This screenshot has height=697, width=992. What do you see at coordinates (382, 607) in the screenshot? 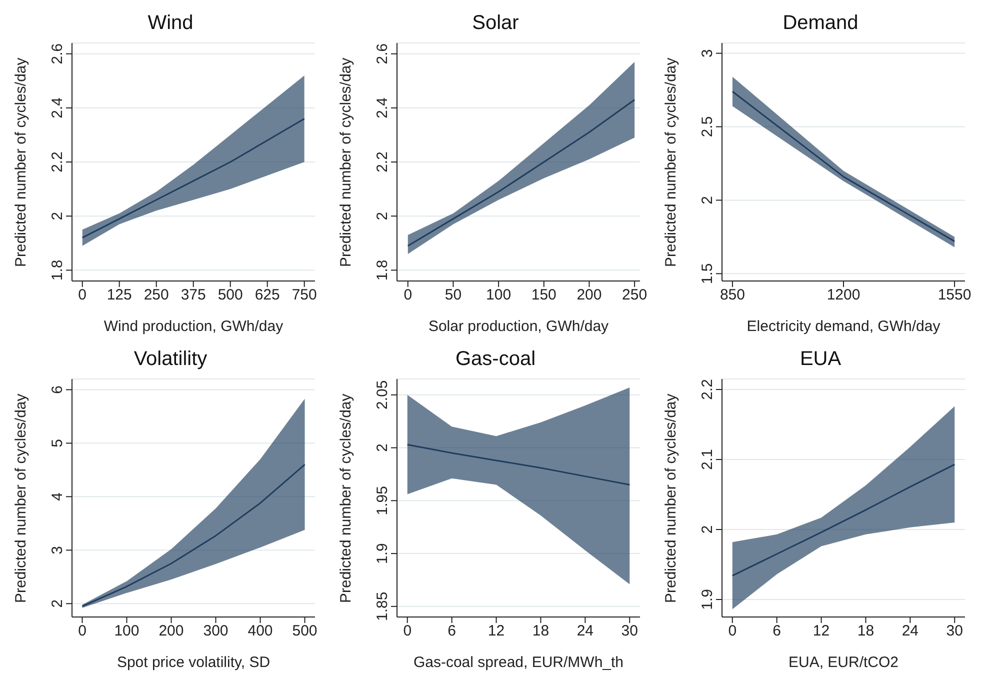
I see `y-tick-label: 1.85` at bounding box center [382, 607].